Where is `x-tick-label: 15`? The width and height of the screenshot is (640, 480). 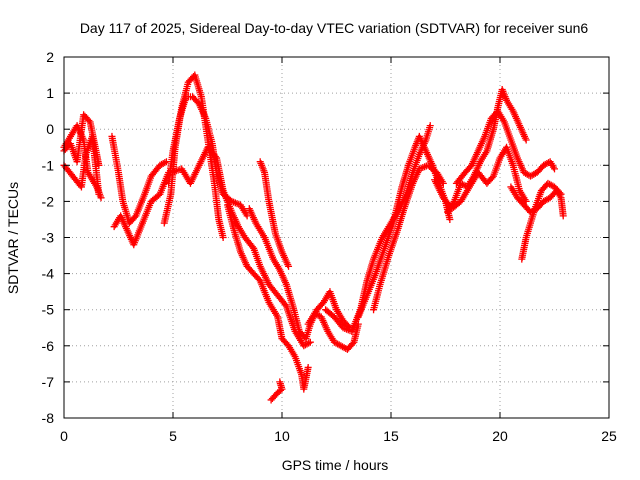 x-tick-label: 15 is located at coordinates (391, 436).